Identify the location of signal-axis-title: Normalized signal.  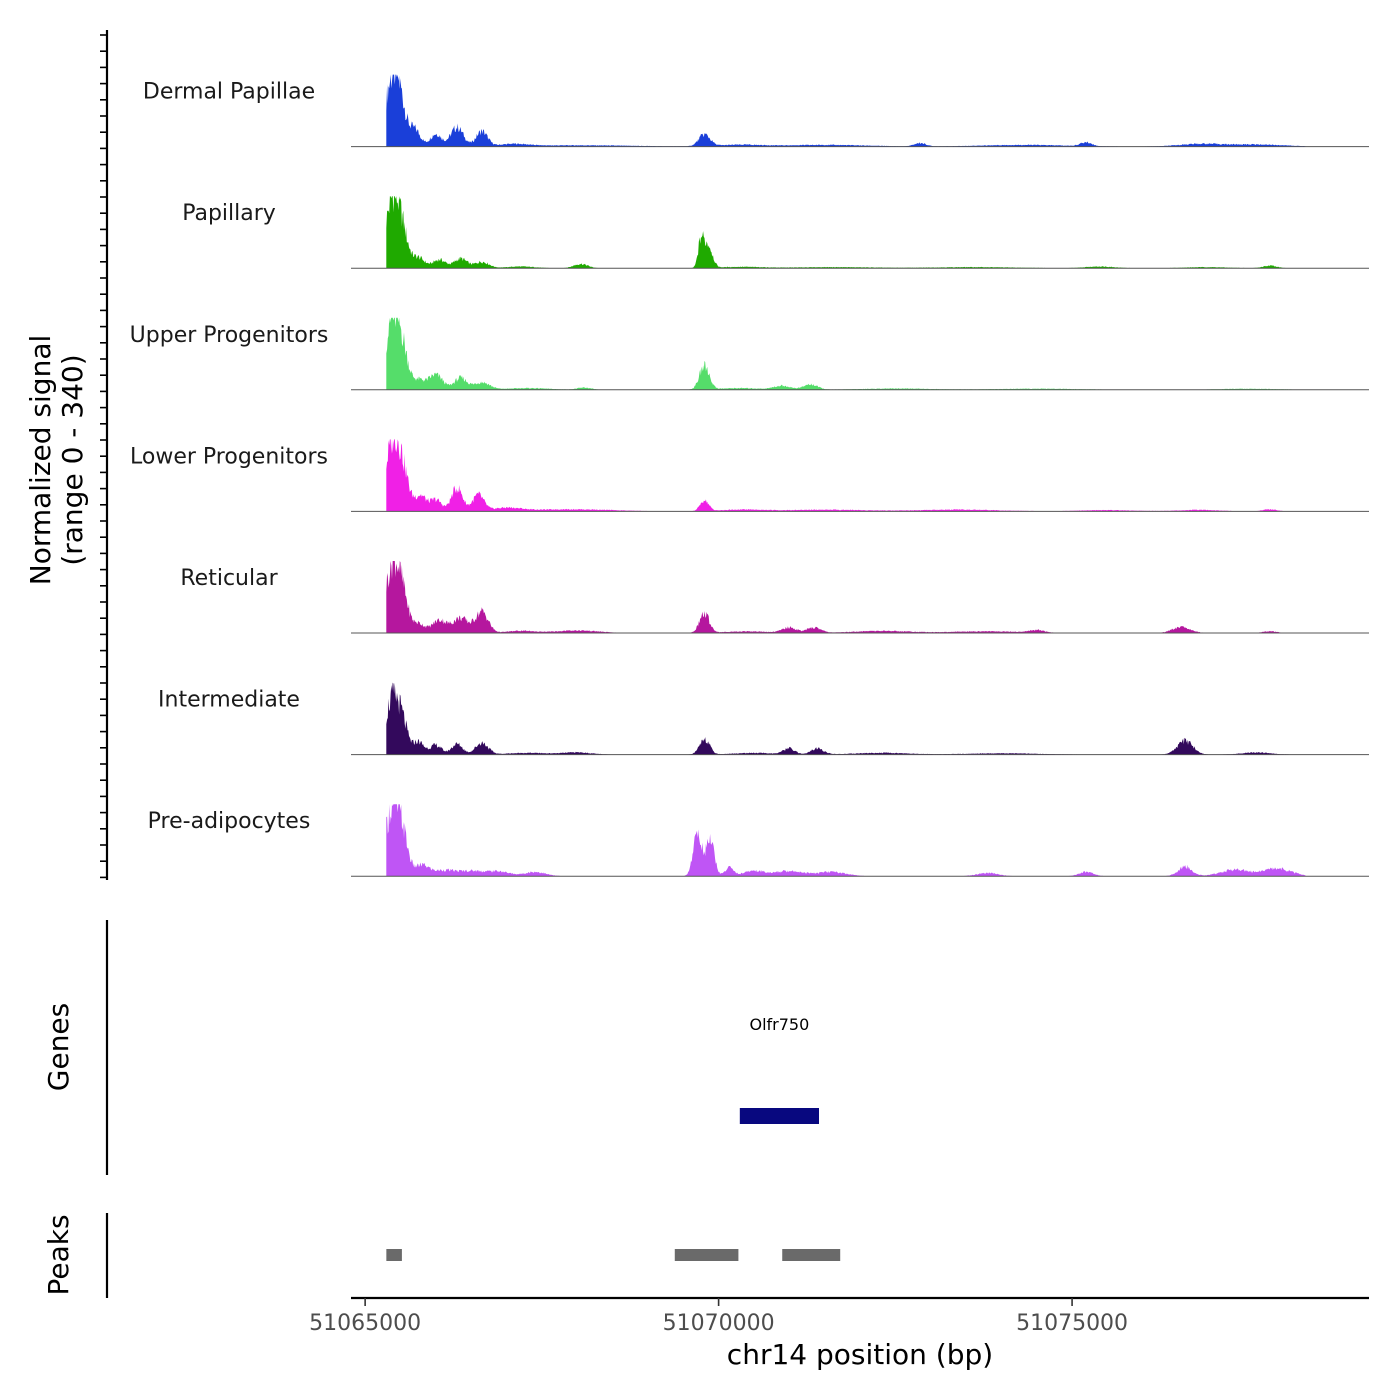
(40, 460).